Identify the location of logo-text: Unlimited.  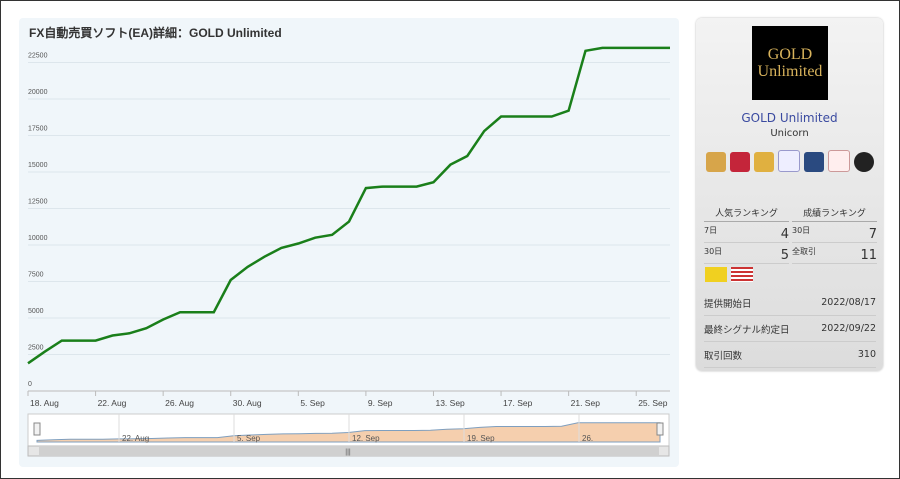
(790, 71).